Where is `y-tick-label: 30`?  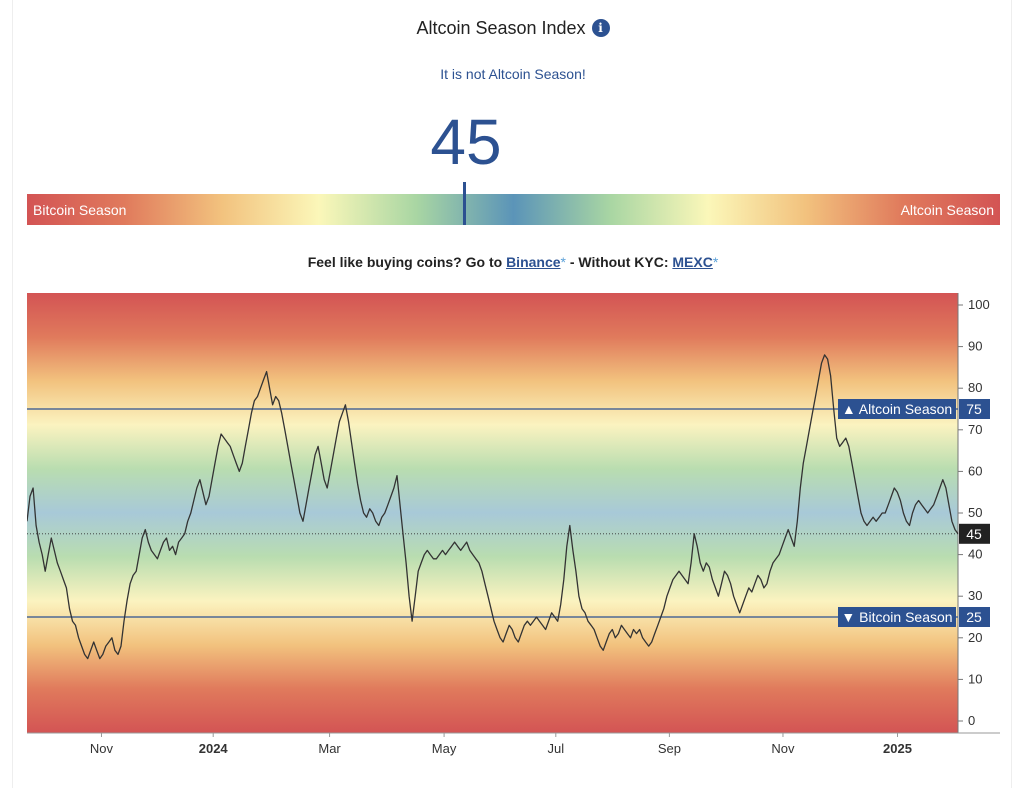
y-tick-label: 30 is located at coordinates (975, 595).